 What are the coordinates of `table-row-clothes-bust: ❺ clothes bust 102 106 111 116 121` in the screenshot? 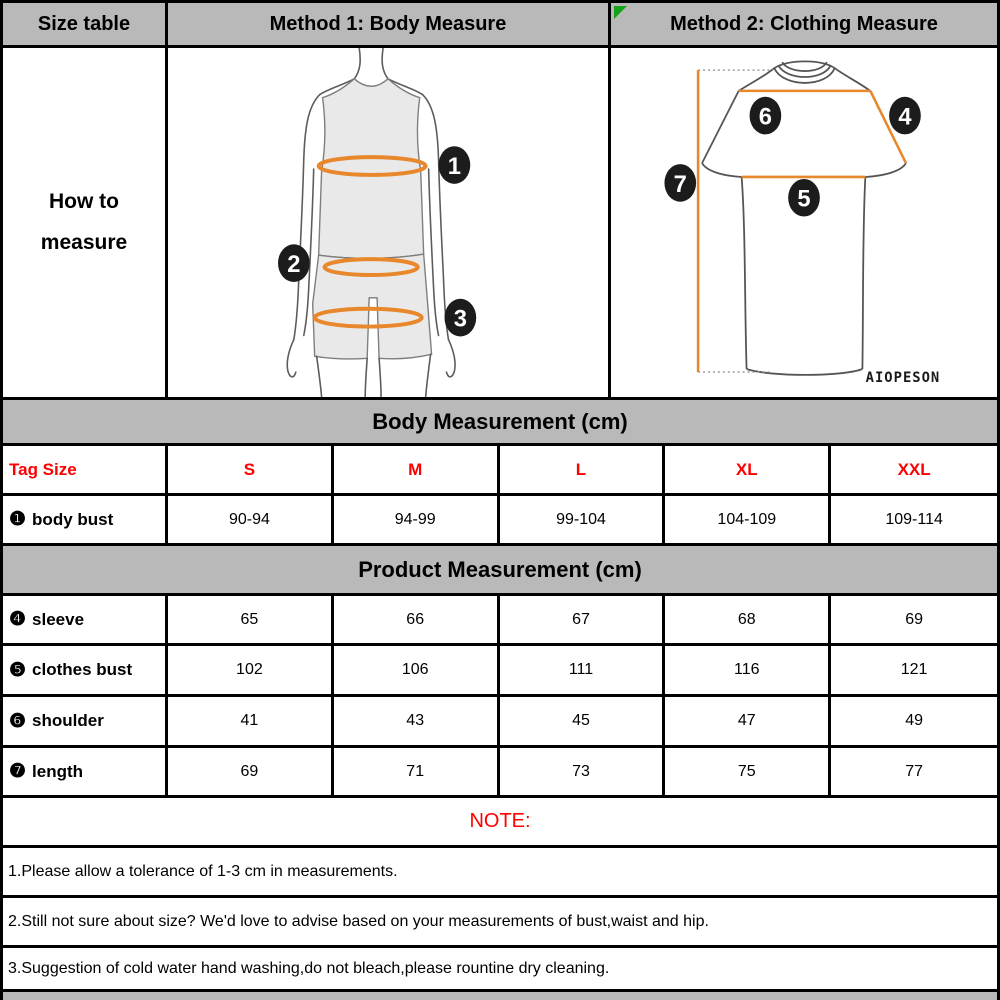 It's located at (500, 671).